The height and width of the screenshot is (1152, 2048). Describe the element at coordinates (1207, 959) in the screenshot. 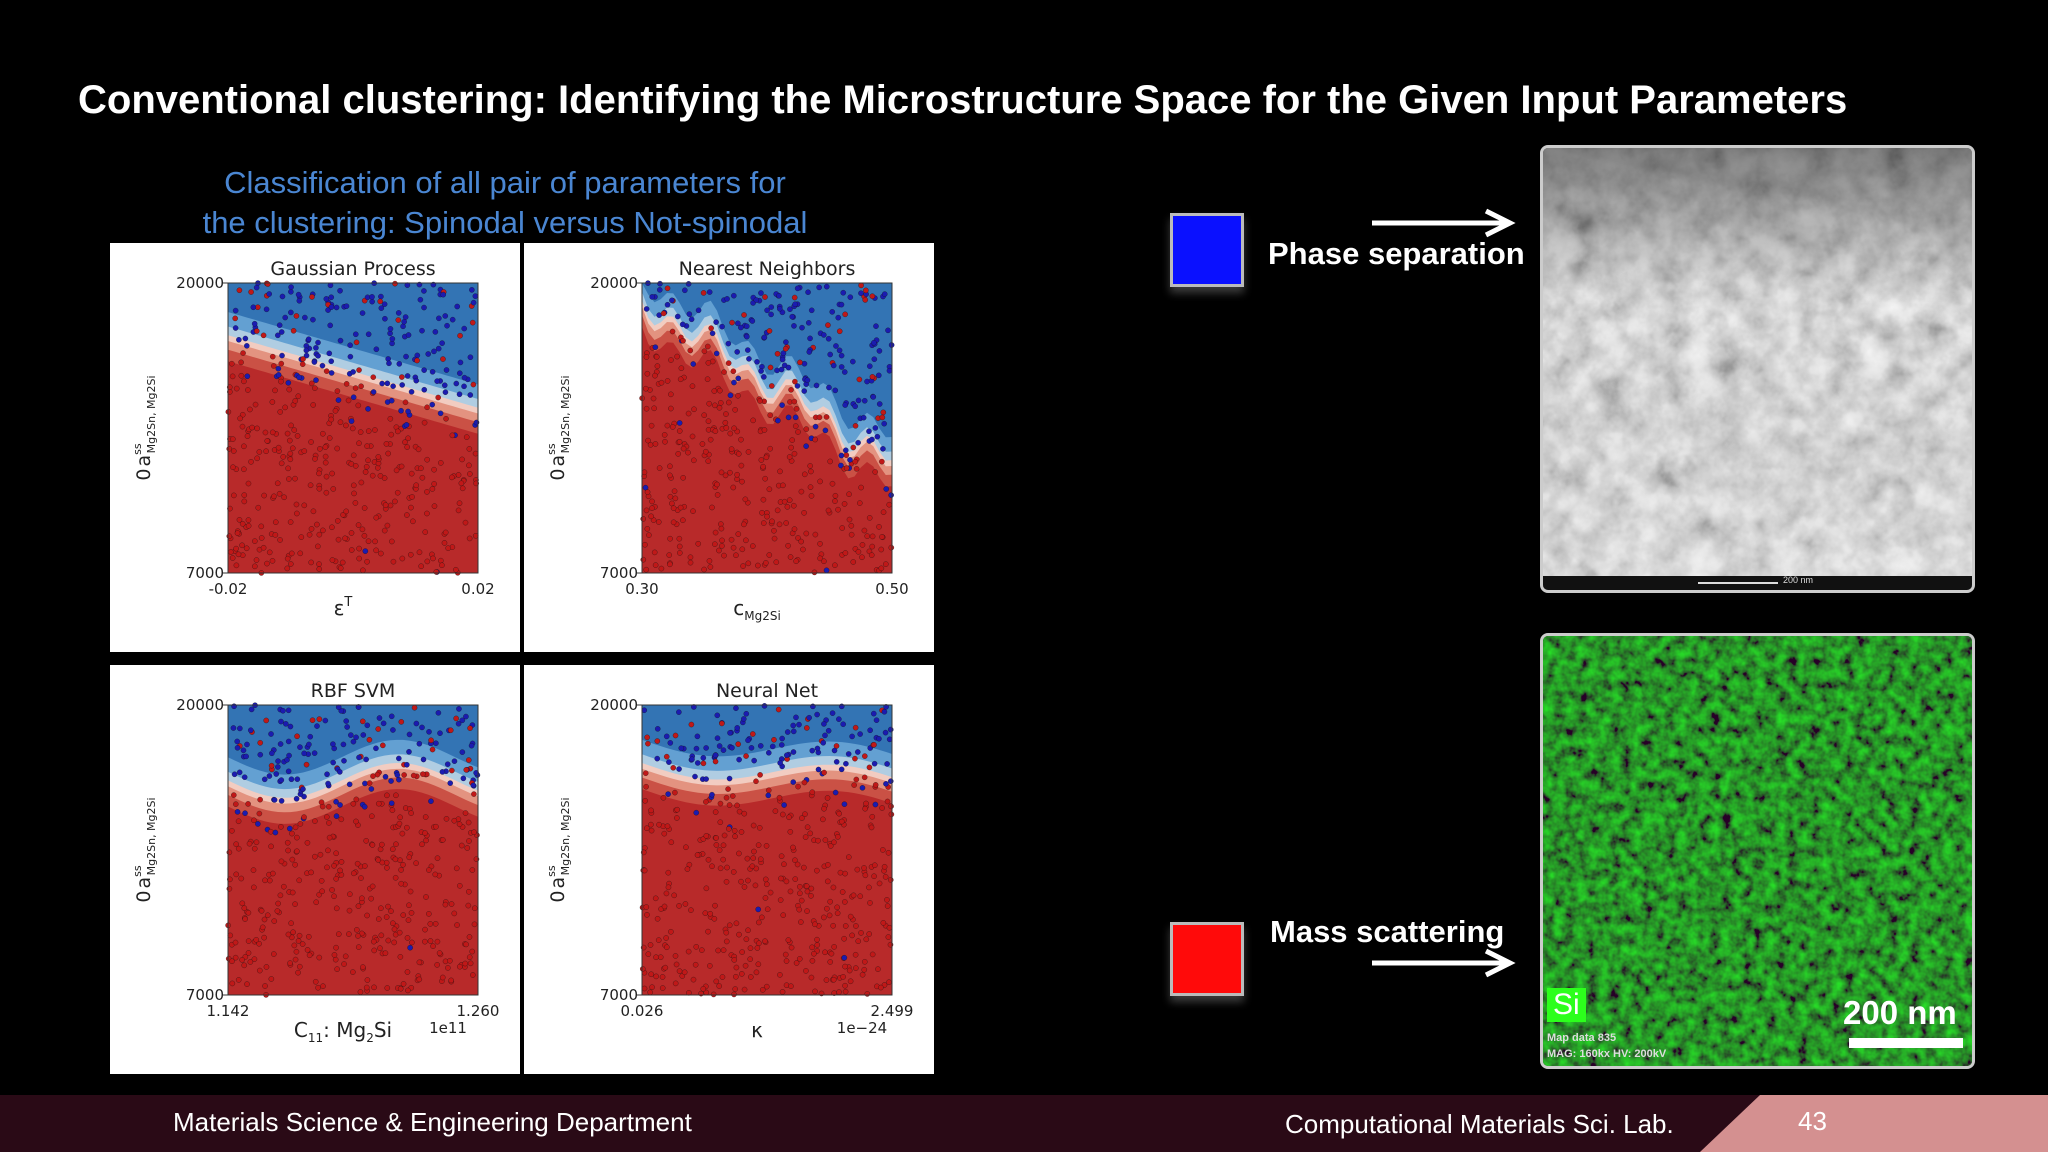

I see `legend-swatch-red` at that location.